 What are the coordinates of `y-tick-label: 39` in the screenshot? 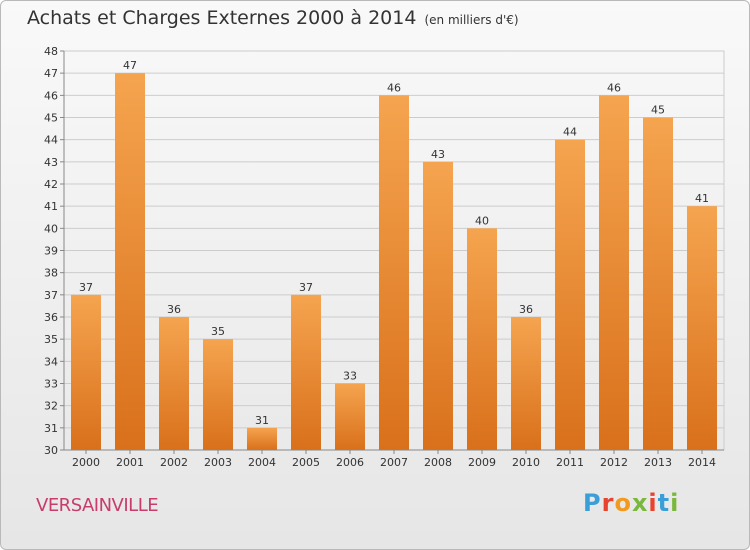 It's located at (51, 251).